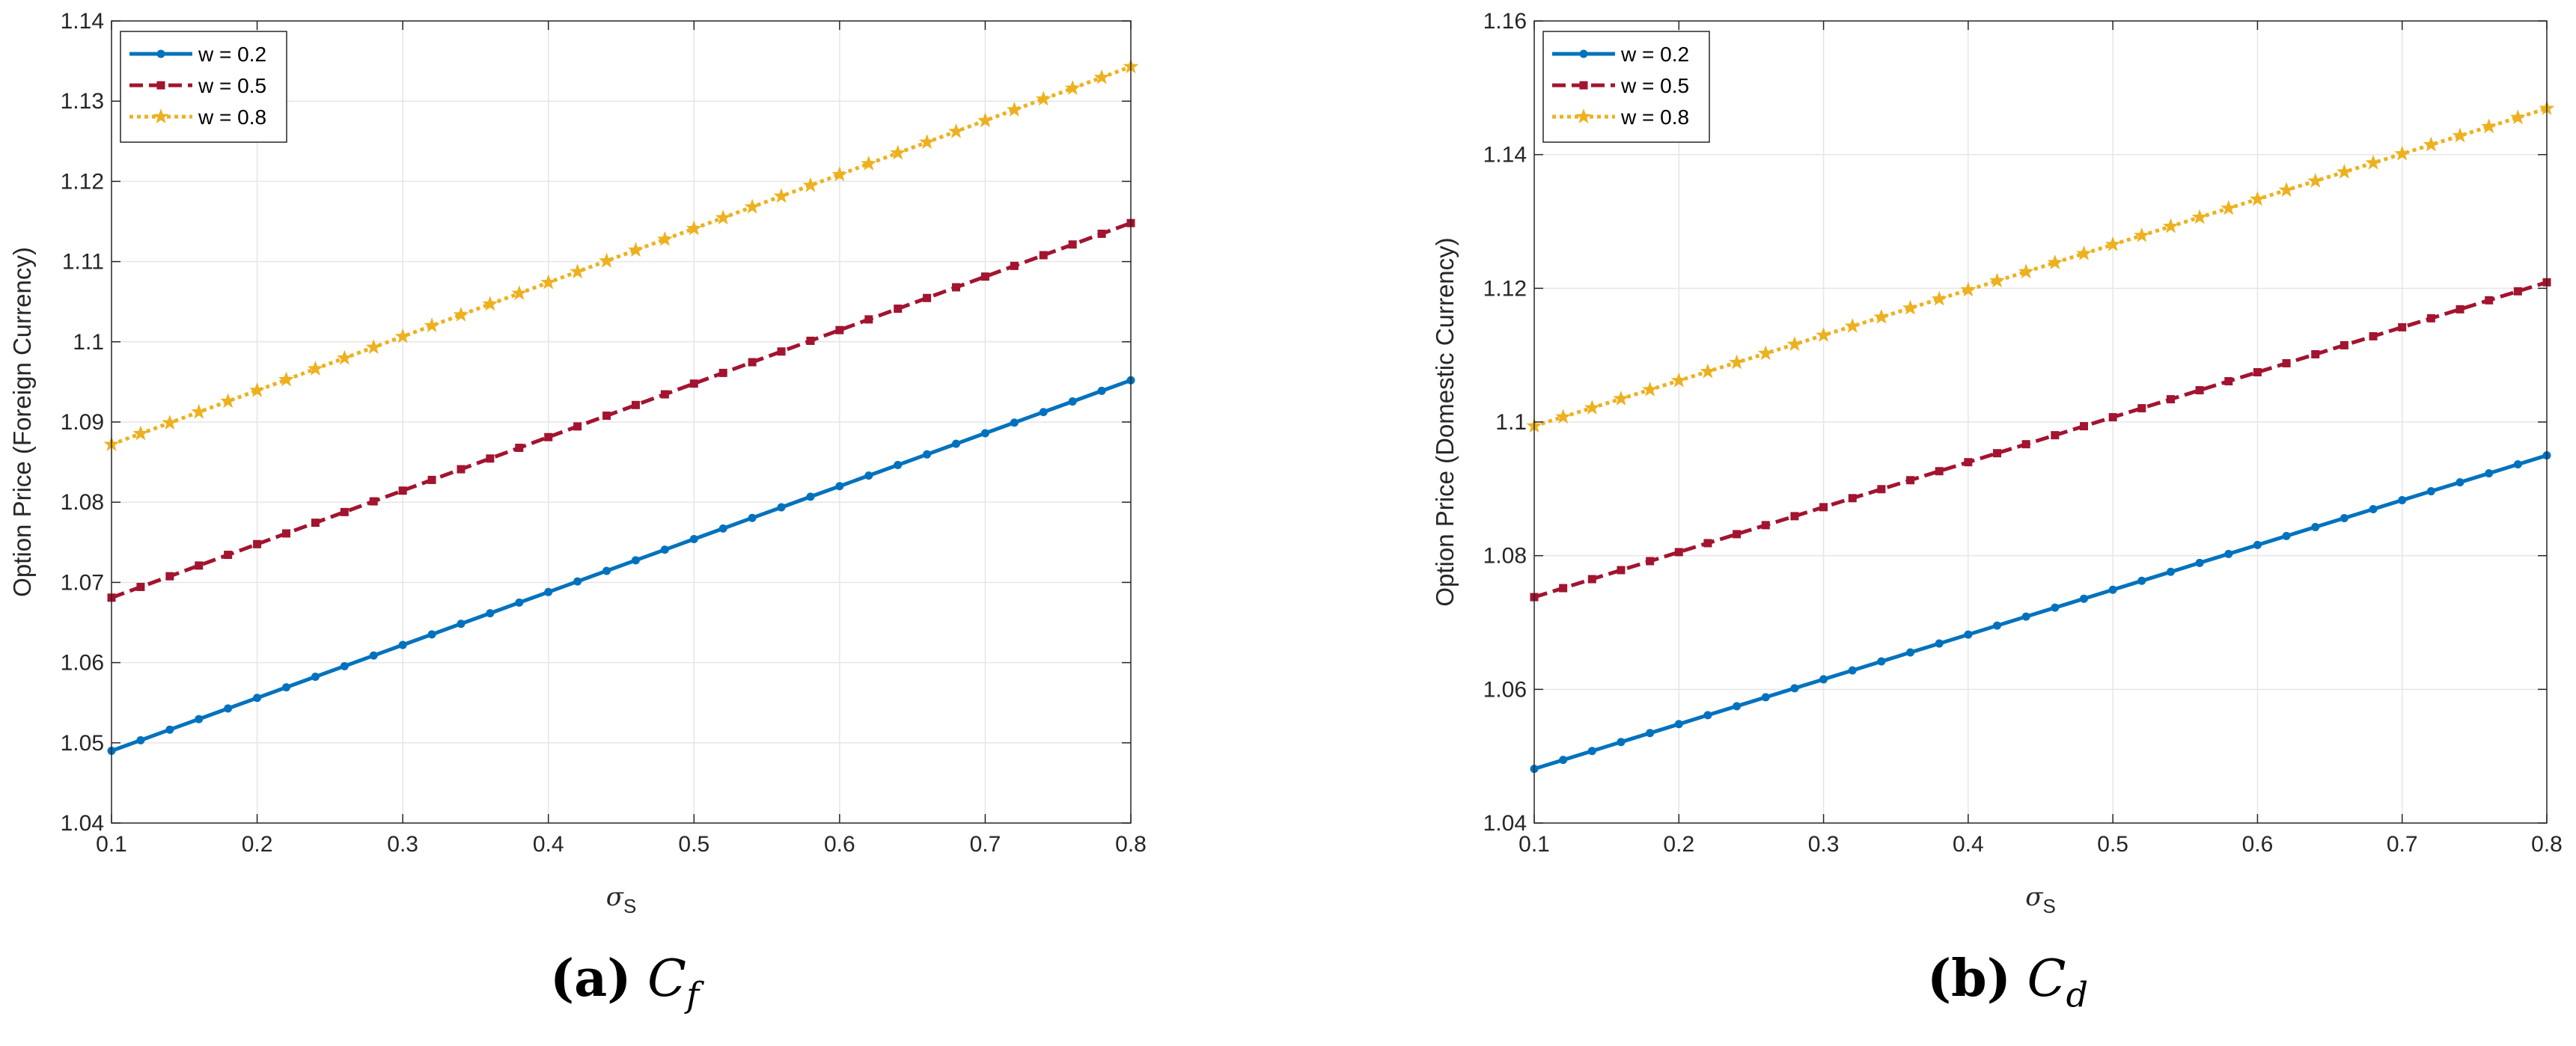 The width and height of the screenshot is (2576, 1046). I want to click on chart-b-legend: w = 0.2 w = 0.5 w = 0.8, so click(1626, 87).